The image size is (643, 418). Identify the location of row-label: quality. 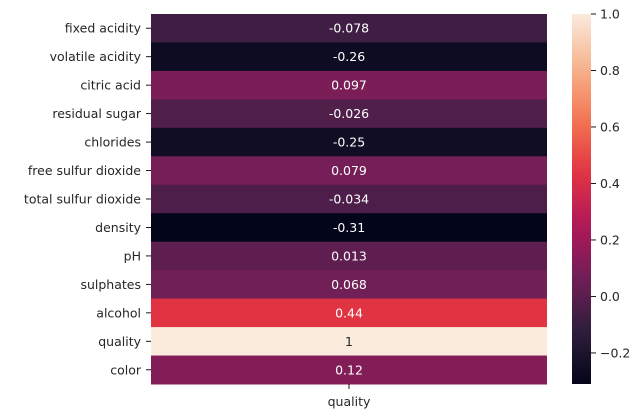
(119, 341).